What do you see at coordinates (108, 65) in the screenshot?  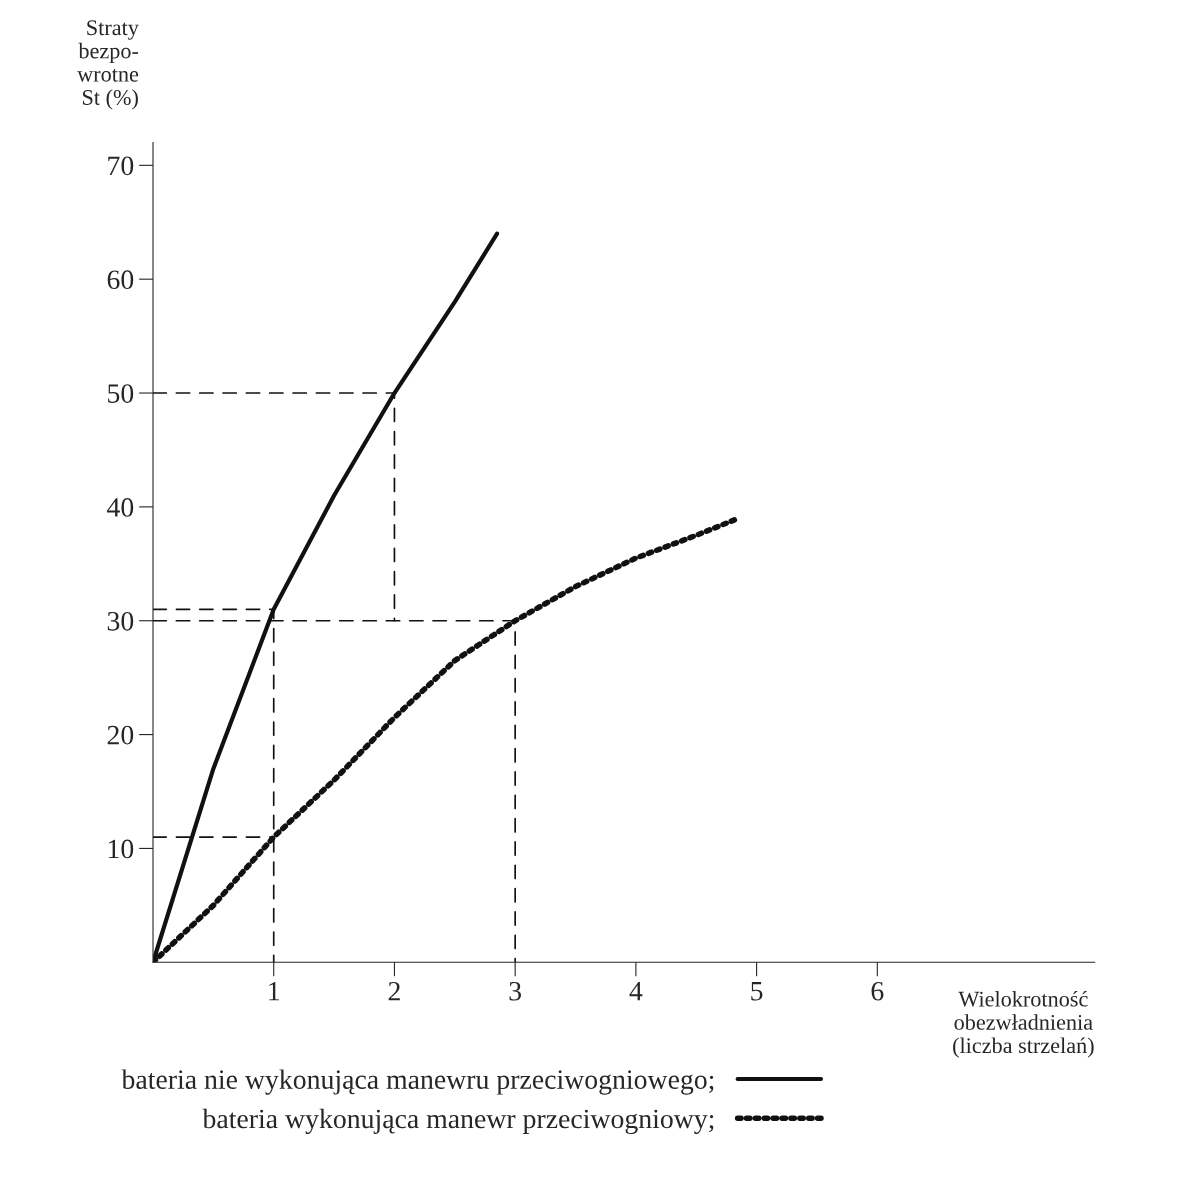 I see `y-axis-title: Straty bezpo- wrotne St (%)` at bounding box center [108, 65].